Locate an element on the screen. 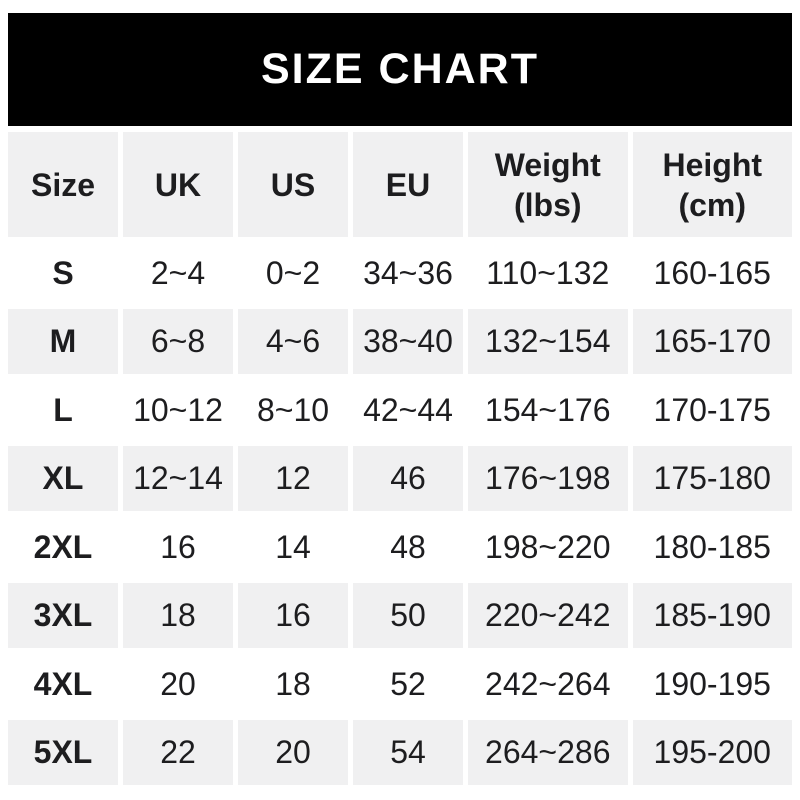  cell-us: 16 is located at coordinates (293, 615).